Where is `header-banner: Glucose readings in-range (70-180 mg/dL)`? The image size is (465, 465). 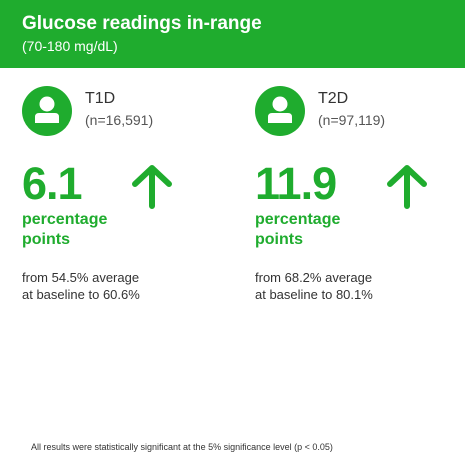 header-banner: Glucose readings in-range (70-180 mg/dL) is located at coordinates (232, 34).